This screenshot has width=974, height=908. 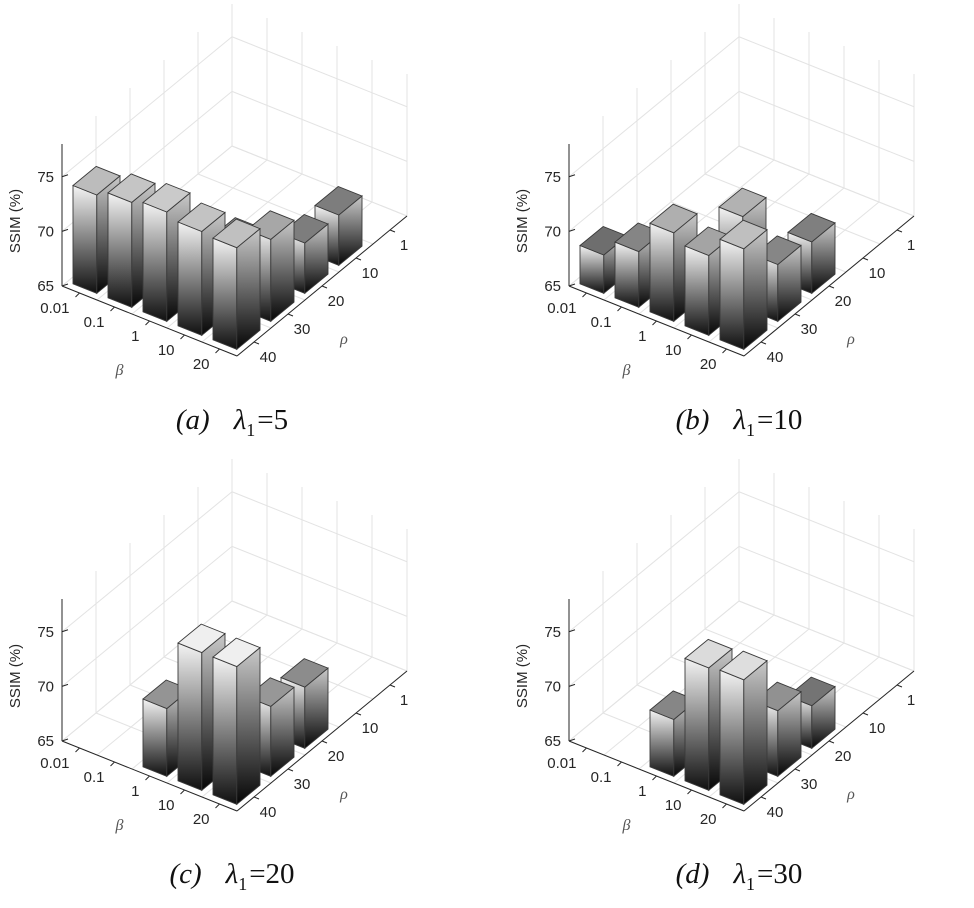 What do you see at coordinates (787, 420) in the screenshot?
I see `caption-value: 10` at bounding box center [787, 420].